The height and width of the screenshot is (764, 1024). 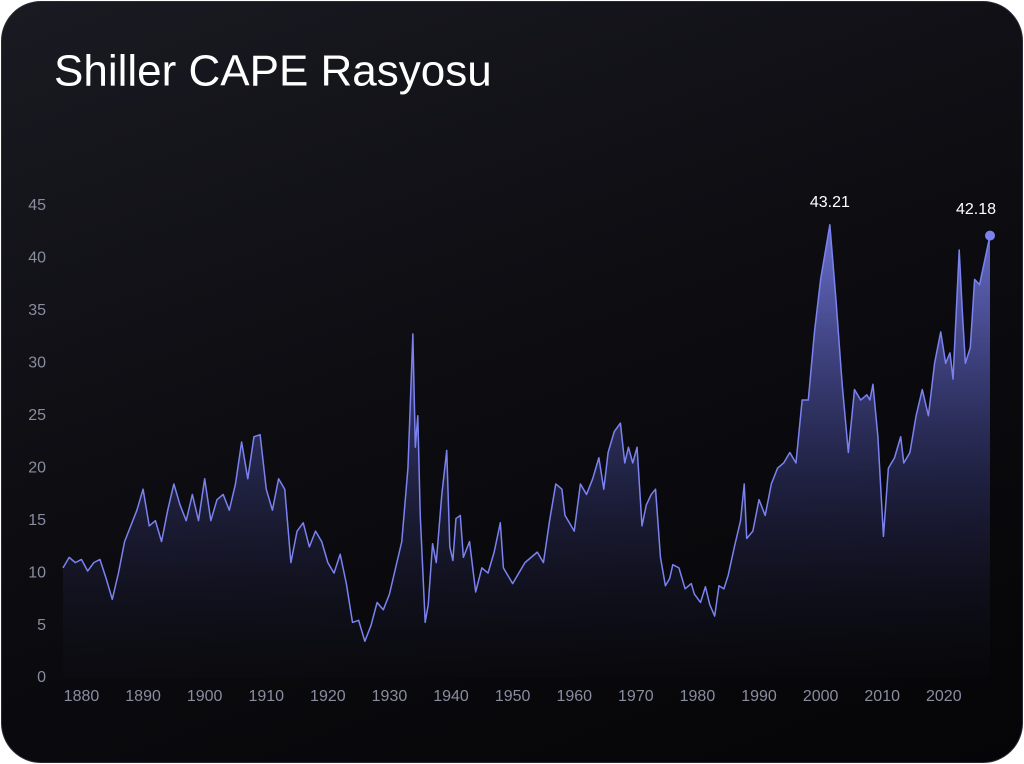 What do you see at coordinates (821, 696) in the screenshot?
I see `x-tick-label: 2000` at bounding box center [821, 696].